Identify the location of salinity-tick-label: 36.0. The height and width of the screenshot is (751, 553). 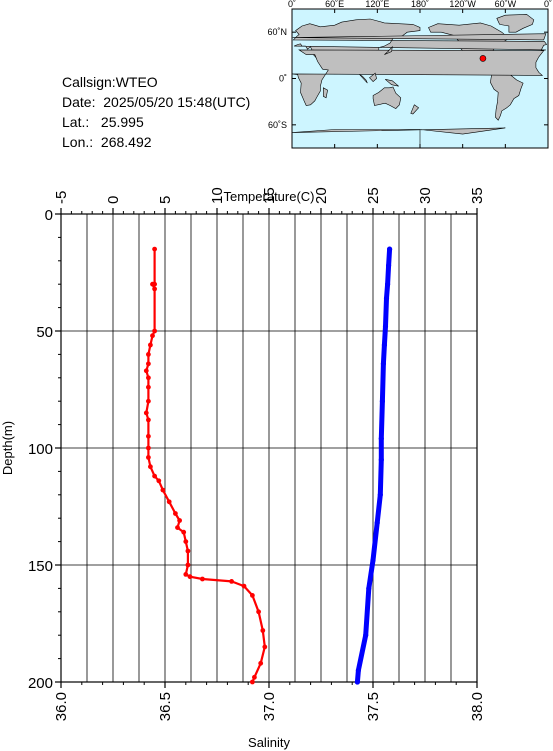
(61, 706).